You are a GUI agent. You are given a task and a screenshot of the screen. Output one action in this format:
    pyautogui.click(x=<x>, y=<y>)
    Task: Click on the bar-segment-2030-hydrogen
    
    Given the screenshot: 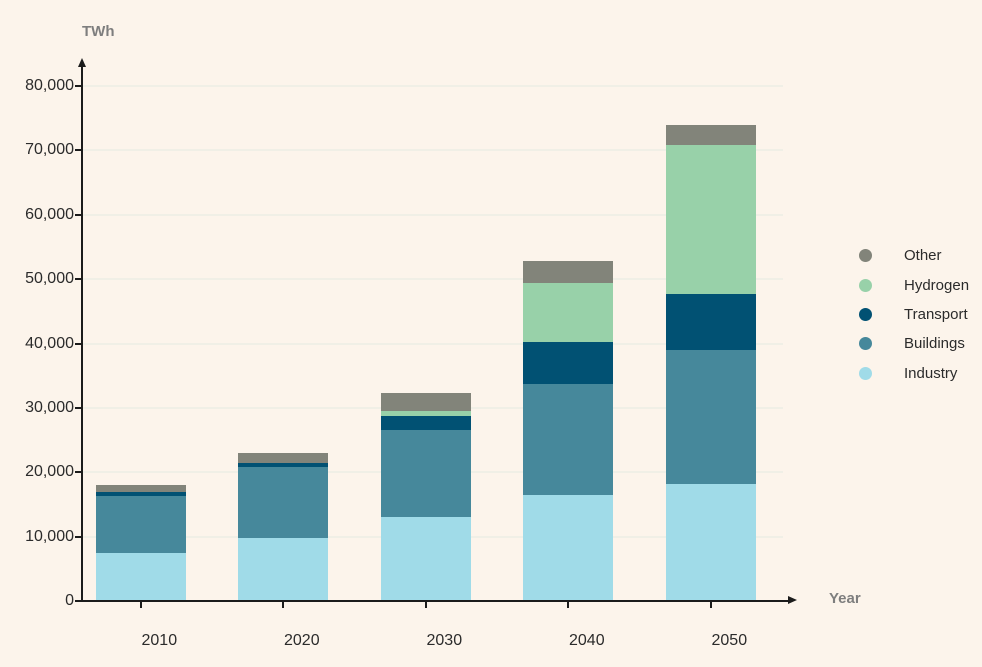 What is the action you would take?
    pyautogui.click(x=425, y=414)
    